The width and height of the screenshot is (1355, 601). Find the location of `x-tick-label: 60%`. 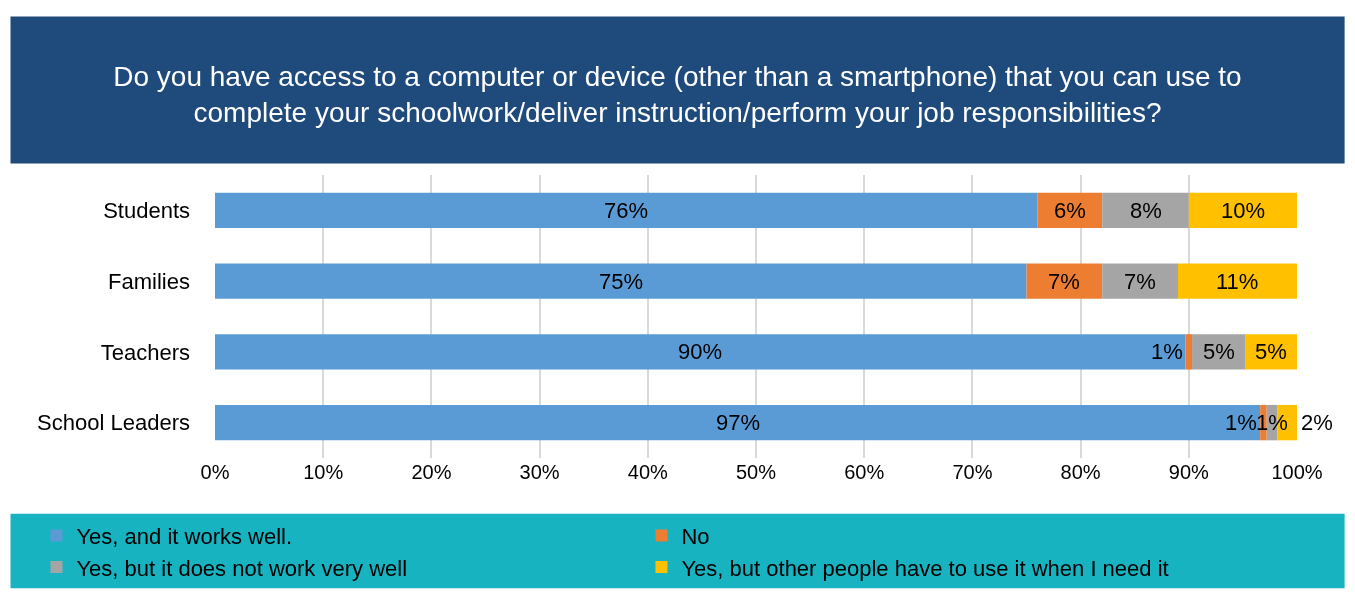

x-tick-label: 60% is located at coordinates (864, 472).